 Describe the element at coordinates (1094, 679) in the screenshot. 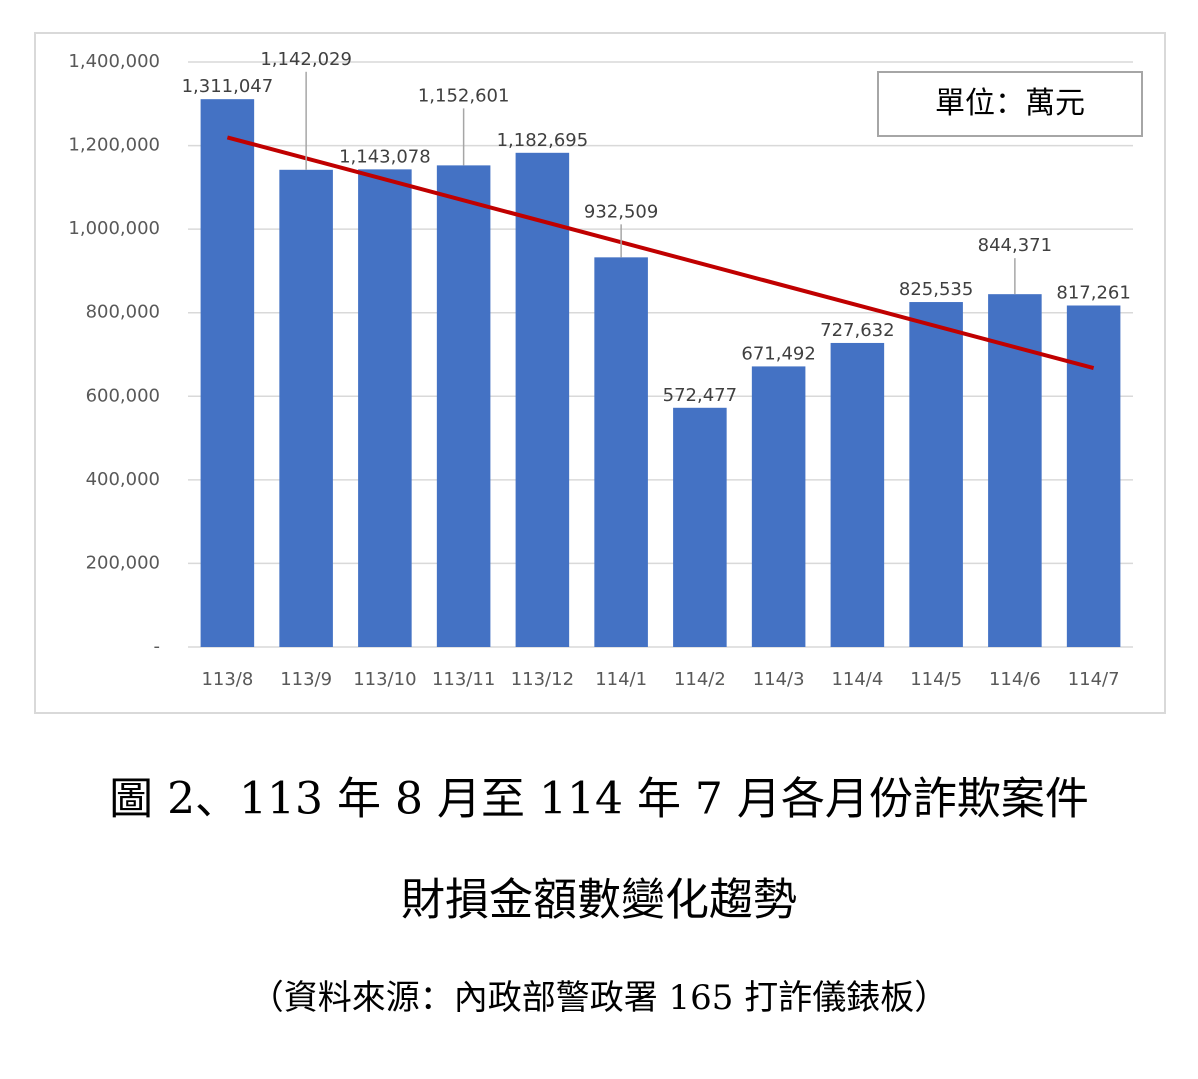

I see `x-tick-label: 114/7` at that location.